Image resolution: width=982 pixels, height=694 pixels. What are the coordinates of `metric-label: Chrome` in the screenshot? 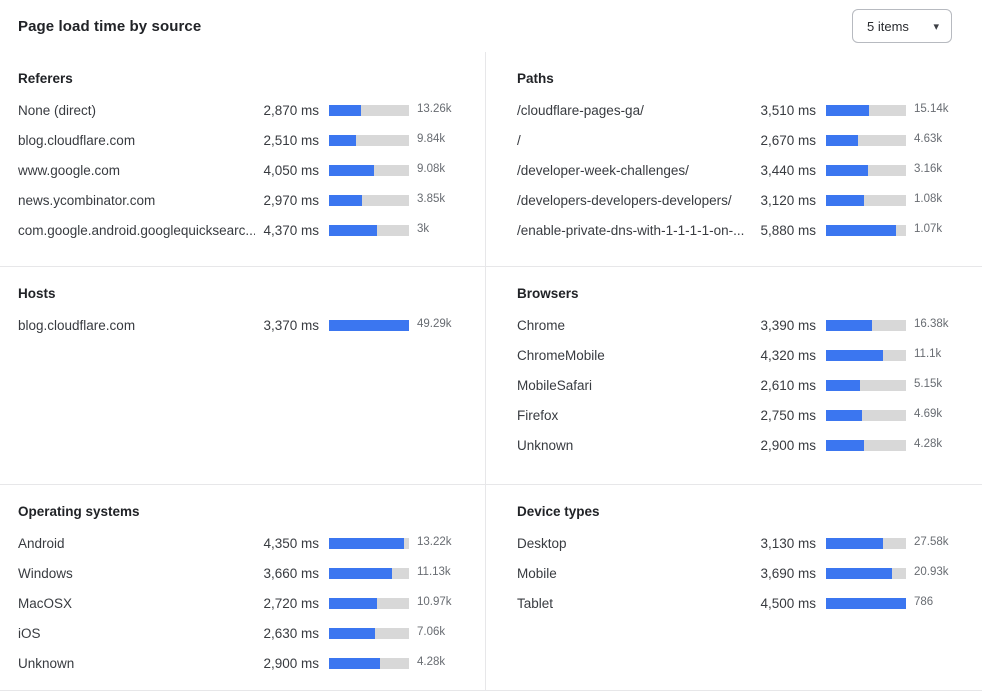 It's located at (541, 325).